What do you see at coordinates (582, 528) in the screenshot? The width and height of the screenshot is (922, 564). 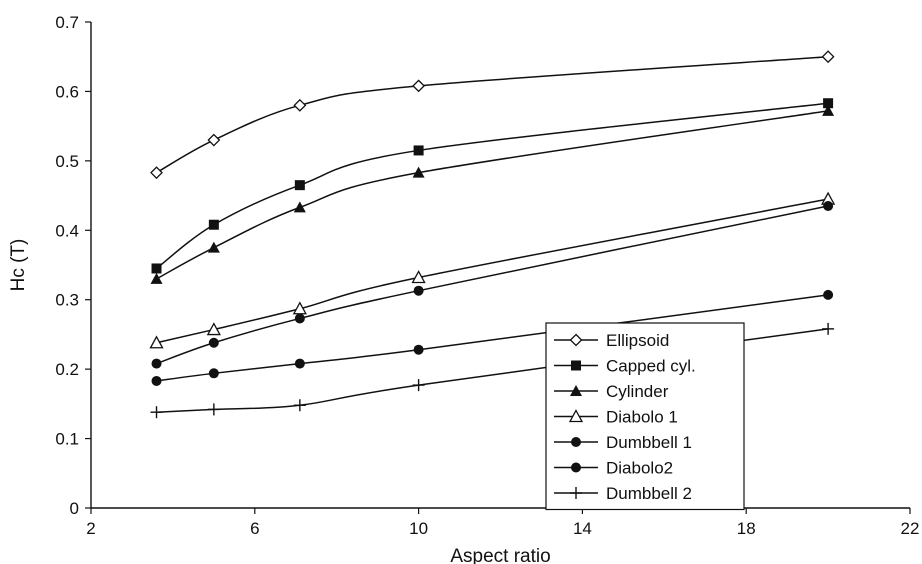 I see `x-tick-label: 14` at bounding box center [582, 528].